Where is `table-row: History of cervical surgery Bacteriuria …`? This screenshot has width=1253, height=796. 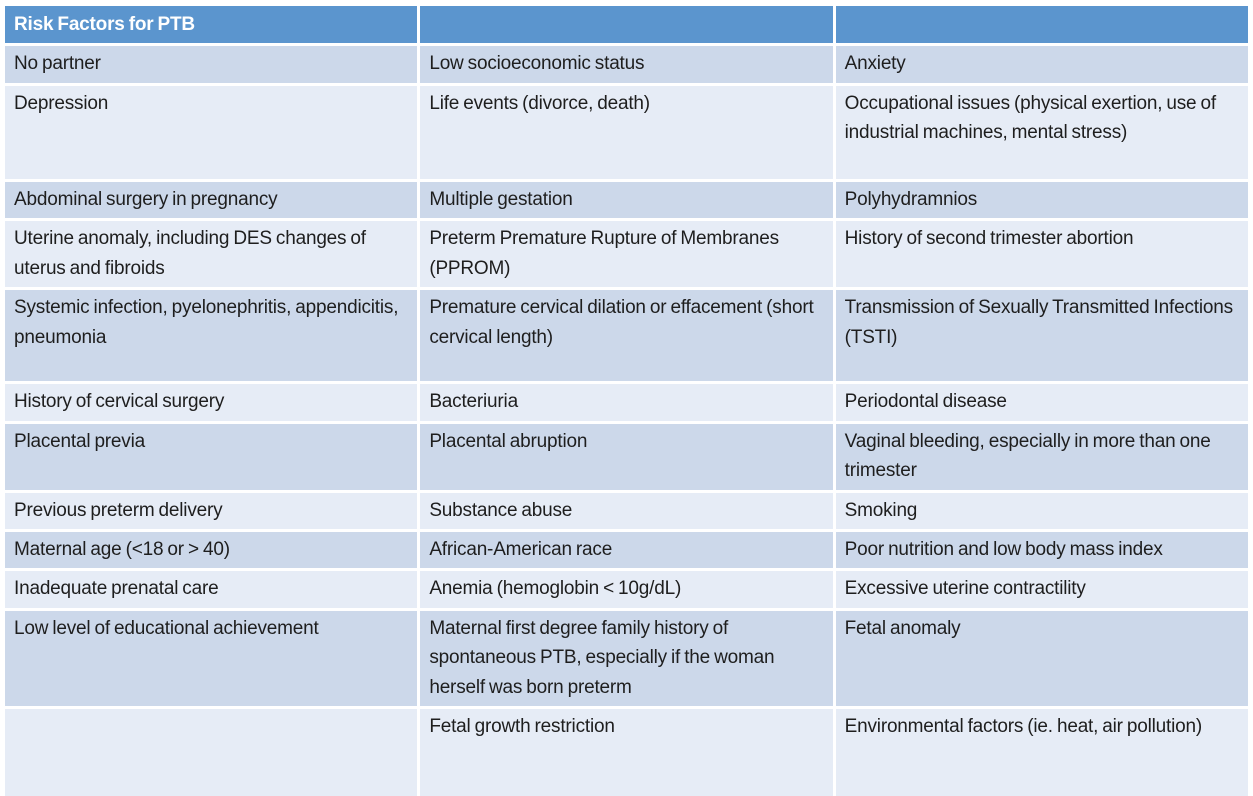 table-row: History of cervical surgery Bacteriuria … is located at coordinates (626, 402).